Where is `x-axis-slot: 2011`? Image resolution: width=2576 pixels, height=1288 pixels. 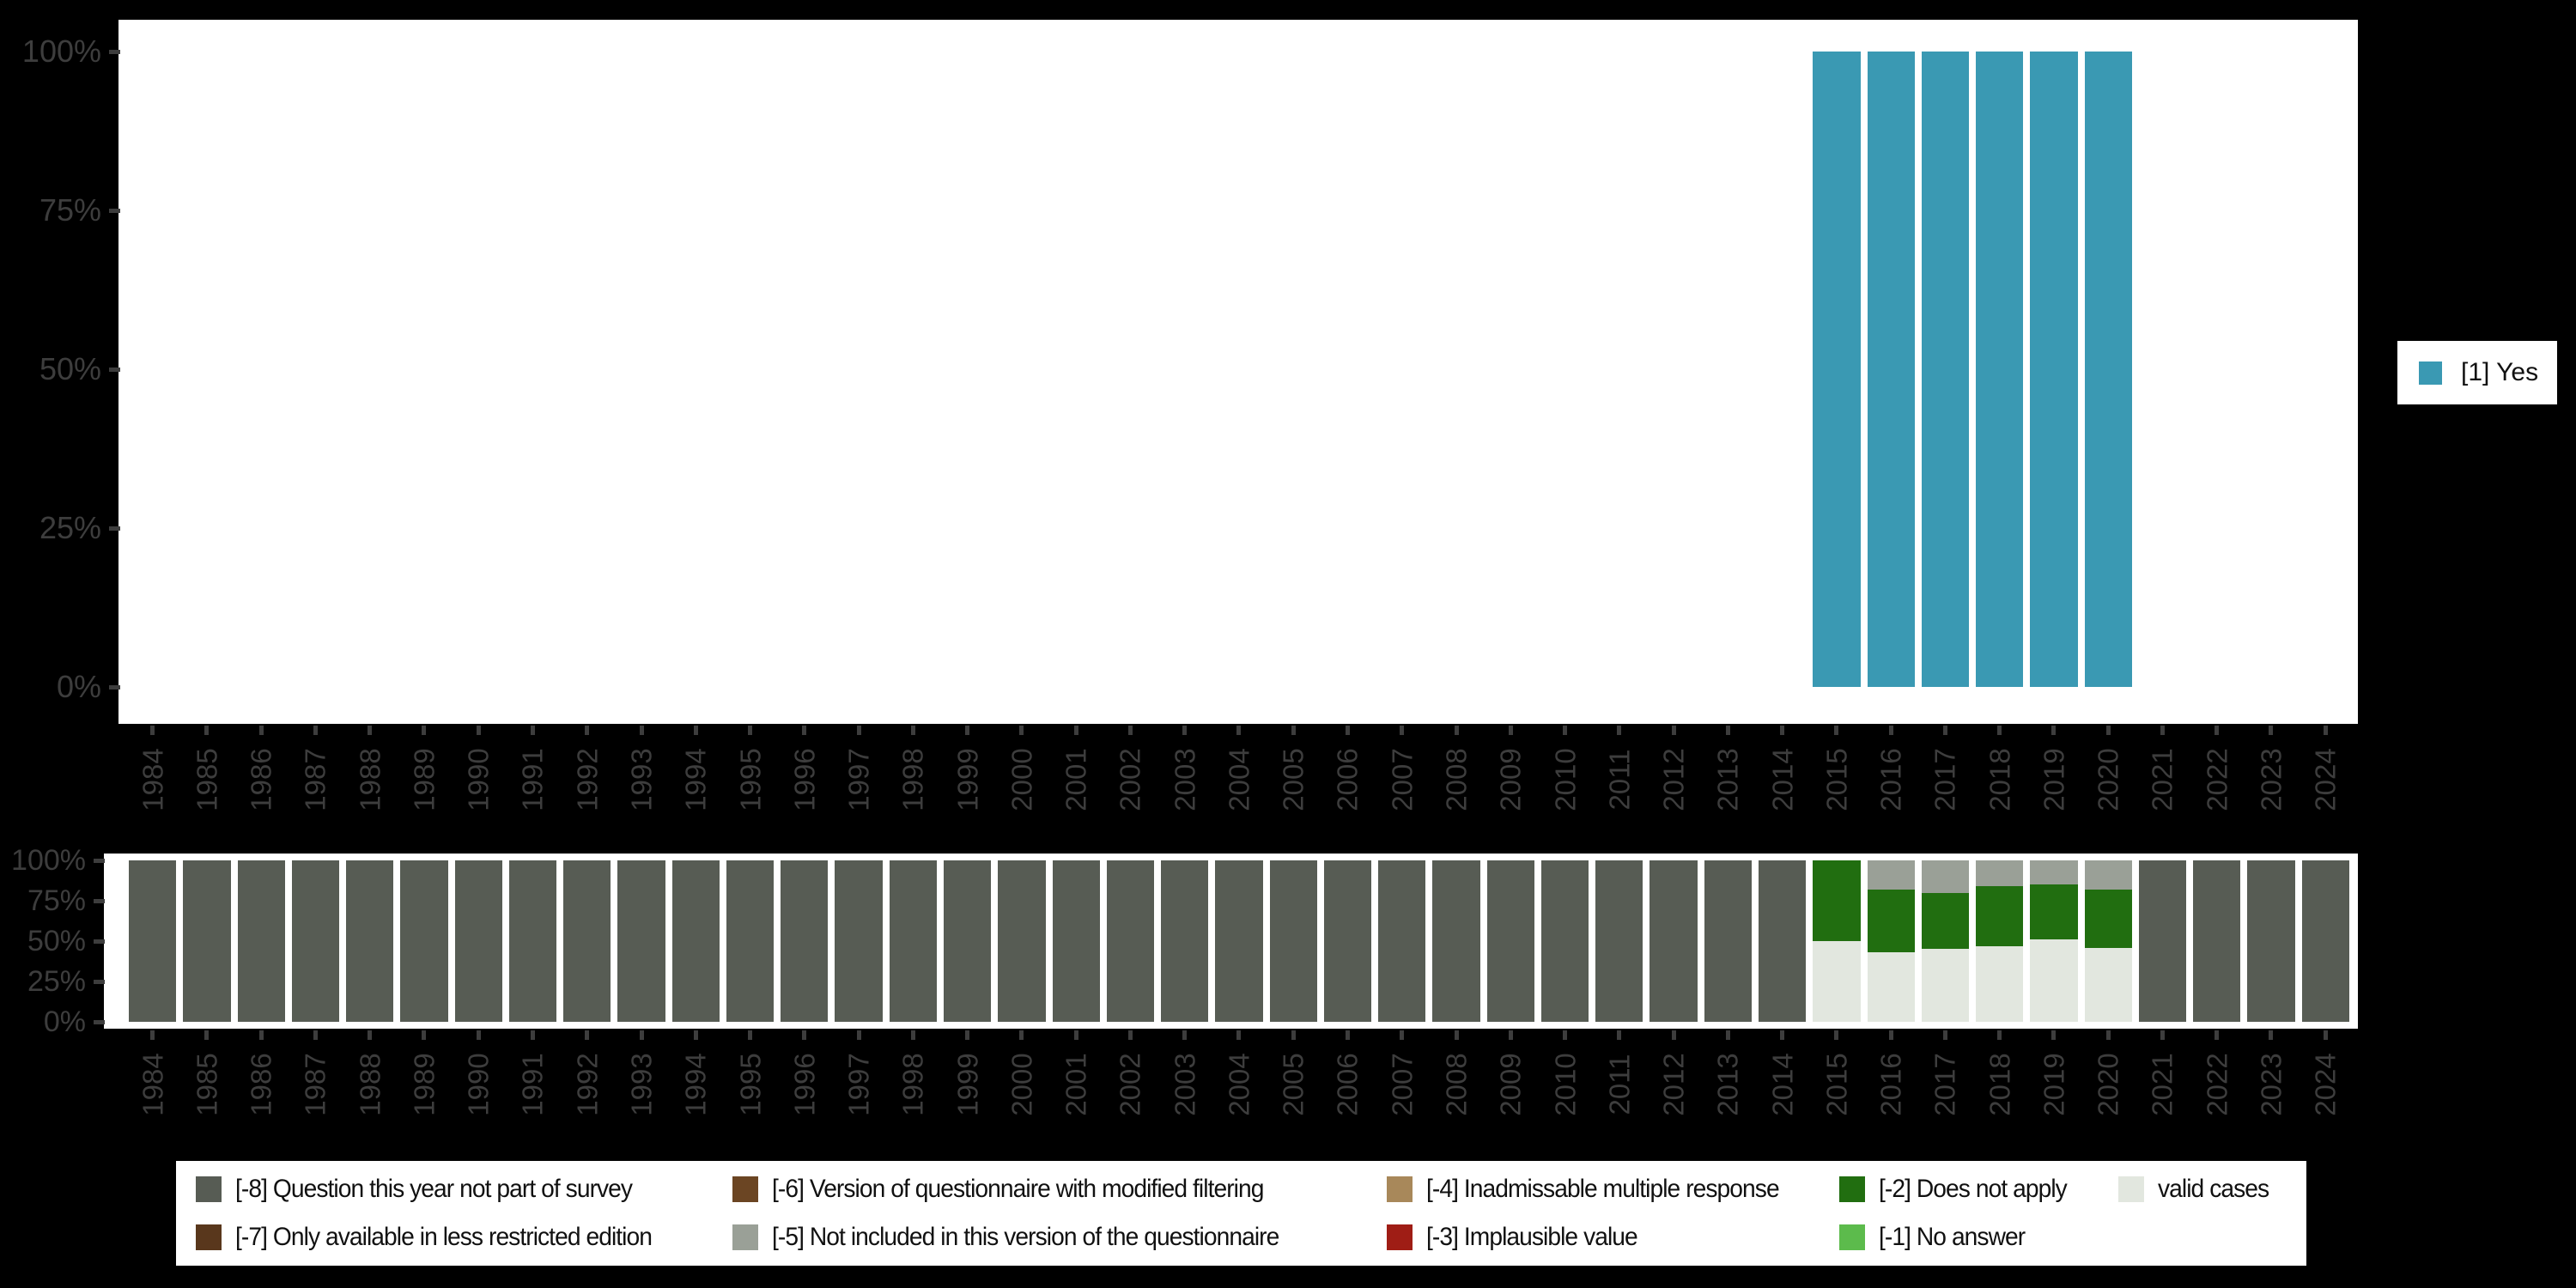 x-axis-slot: 2011 is located at coordinates (1619, 1079).